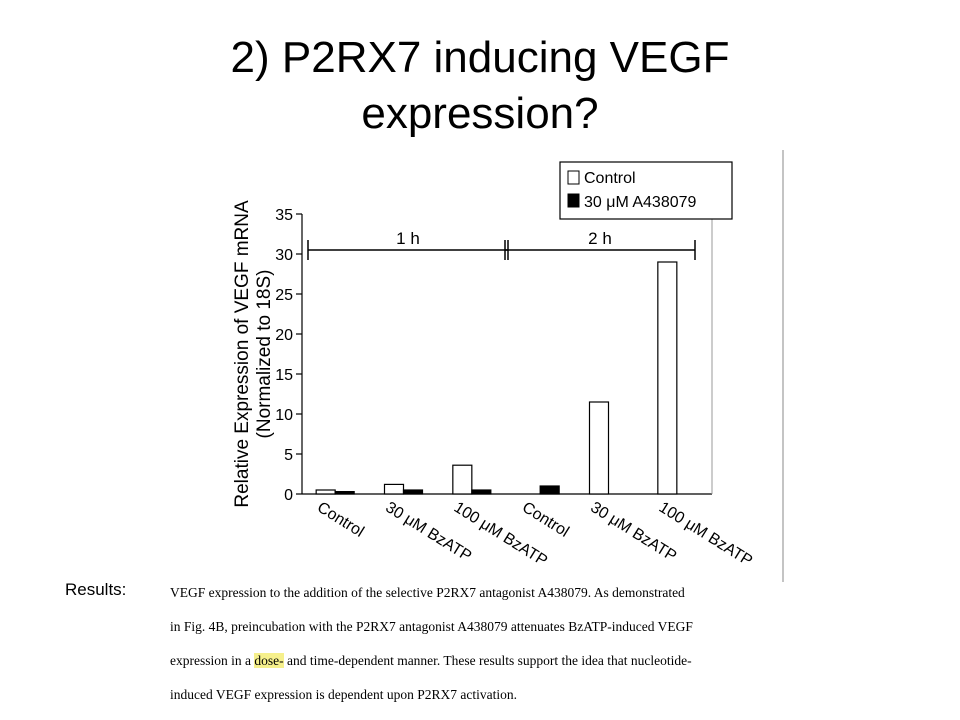 Image resolution: width=960 pixels, height=720 pixels. Describe the element at coordinates (640, 202) in the screenshot. I see `legend-label-antagonist: 30 μM A438079` at that location.